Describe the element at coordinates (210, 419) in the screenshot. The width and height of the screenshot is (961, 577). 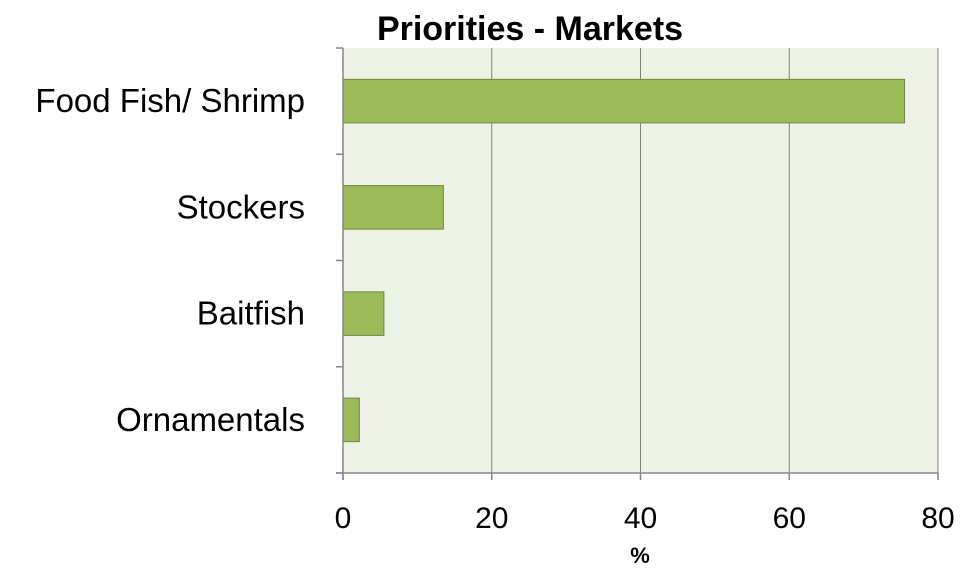
I see `category-label: Ornamentals` at that location.